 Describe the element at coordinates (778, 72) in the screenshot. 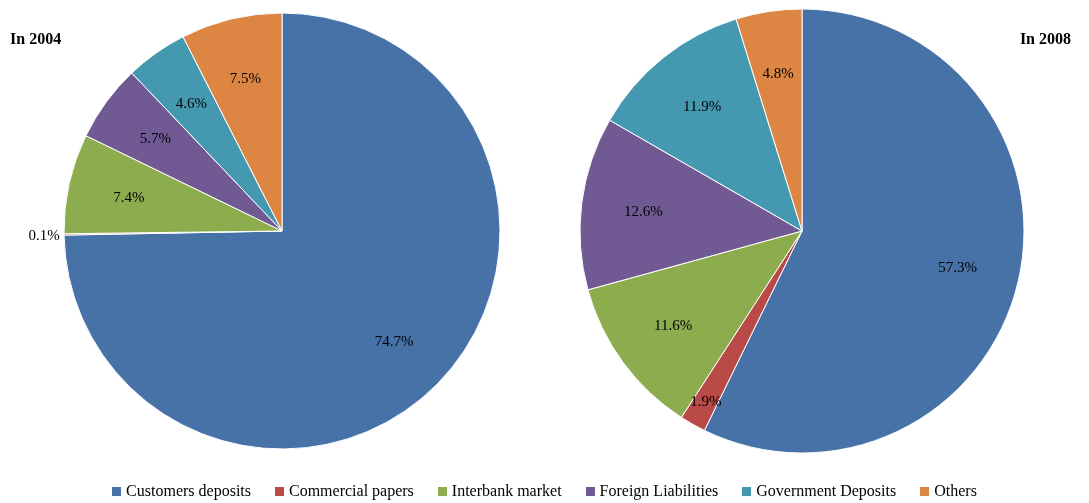

I see `data-label: 4.8%` at that location.